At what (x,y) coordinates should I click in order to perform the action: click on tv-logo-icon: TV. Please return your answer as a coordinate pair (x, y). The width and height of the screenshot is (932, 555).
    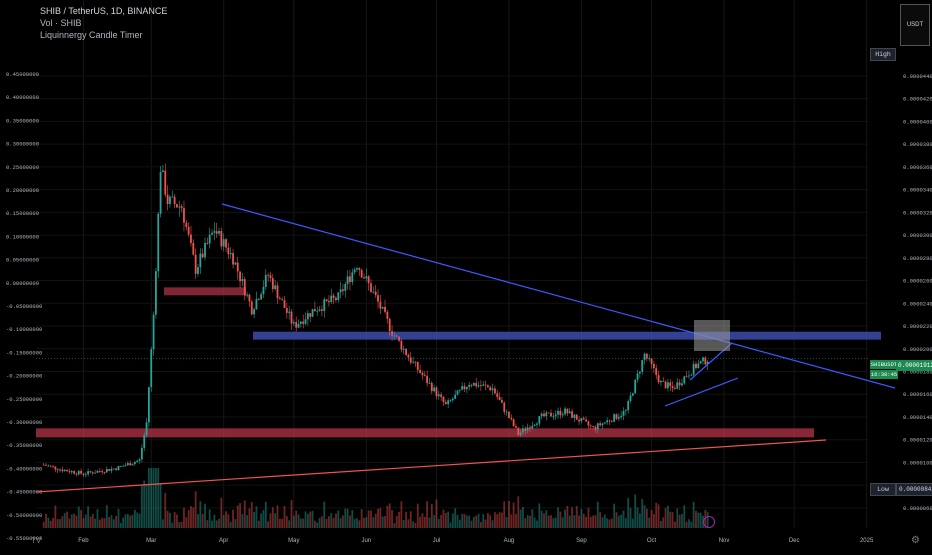
    Looking at the image, I should click on (36, 540).